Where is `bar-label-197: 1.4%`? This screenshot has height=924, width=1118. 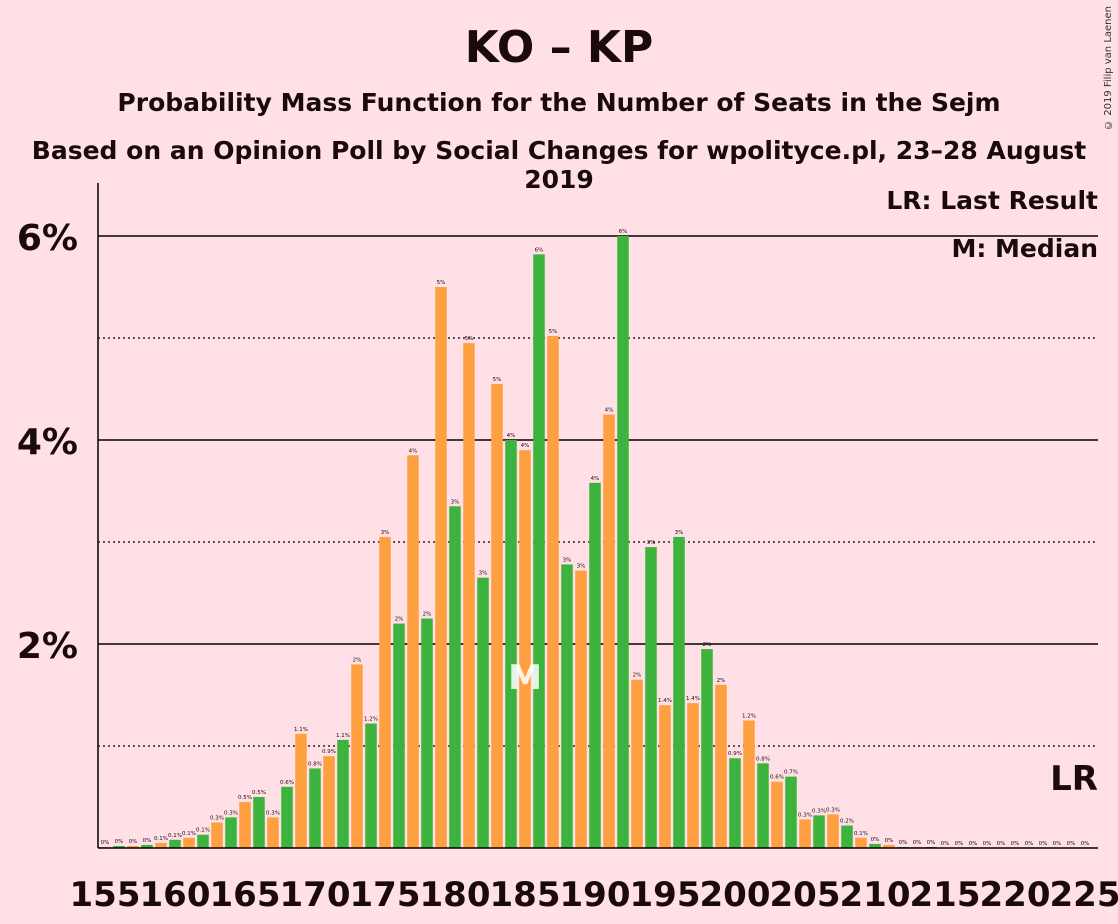
bar-label-197: 1.4% is located at coordinates (693, 699).